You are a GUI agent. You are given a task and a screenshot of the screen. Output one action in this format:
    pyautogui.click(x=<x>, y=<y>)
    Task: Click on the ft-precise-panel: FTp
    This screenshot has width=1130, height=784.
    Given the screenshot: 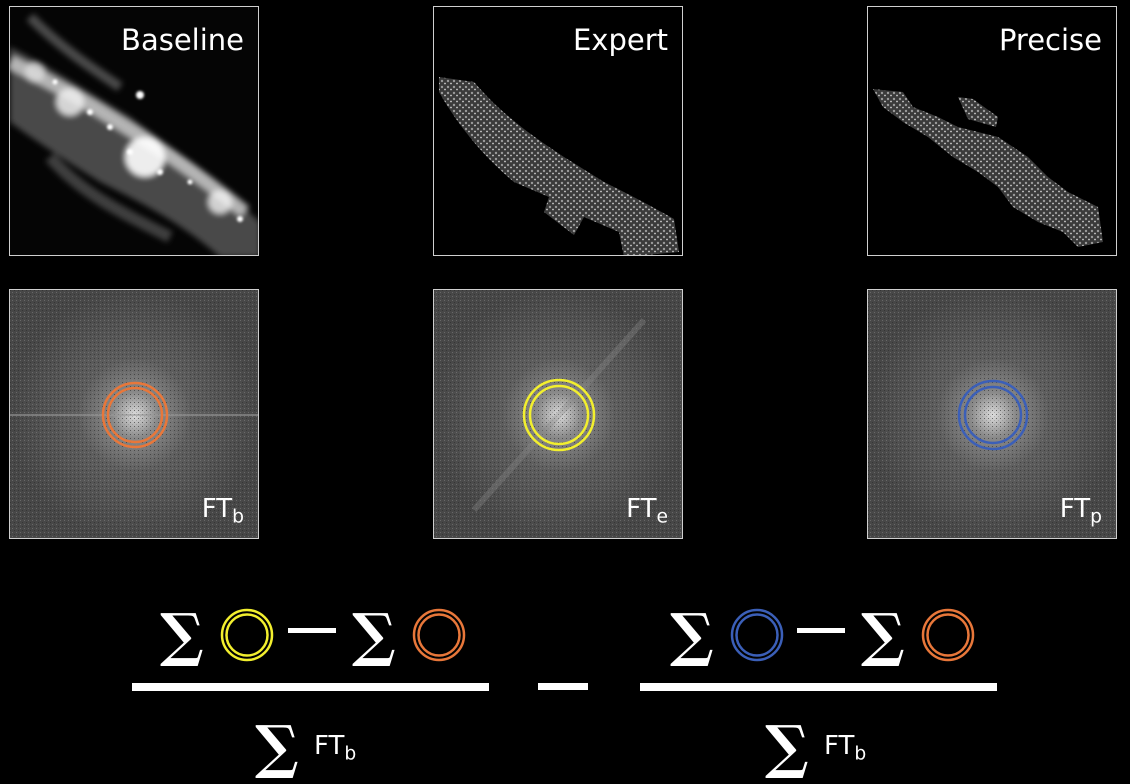 What is the action you would take?
    pyautogui.click(x=992, y=414)
    